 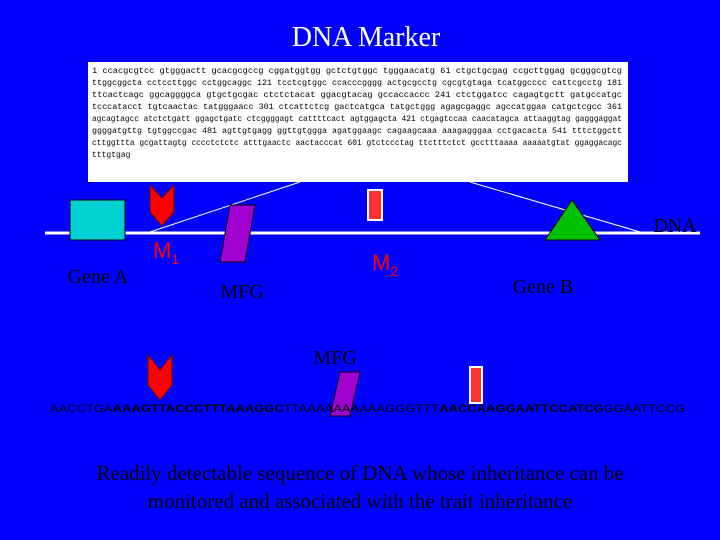 I want to click on dna-label: DNA, so click(x=675, y=226).